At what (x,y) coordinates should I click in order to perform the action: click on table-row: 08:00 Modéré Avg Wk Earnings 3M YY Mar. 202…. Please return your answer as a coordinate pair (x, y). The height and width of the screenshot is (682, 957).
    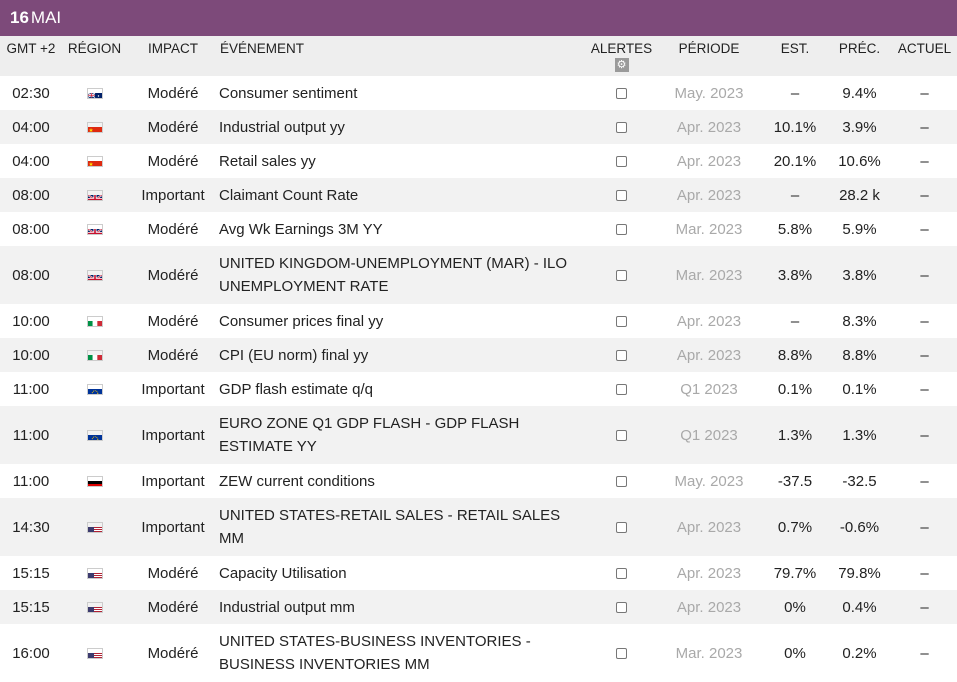
    Looking at the image, I should click on (478, 229).